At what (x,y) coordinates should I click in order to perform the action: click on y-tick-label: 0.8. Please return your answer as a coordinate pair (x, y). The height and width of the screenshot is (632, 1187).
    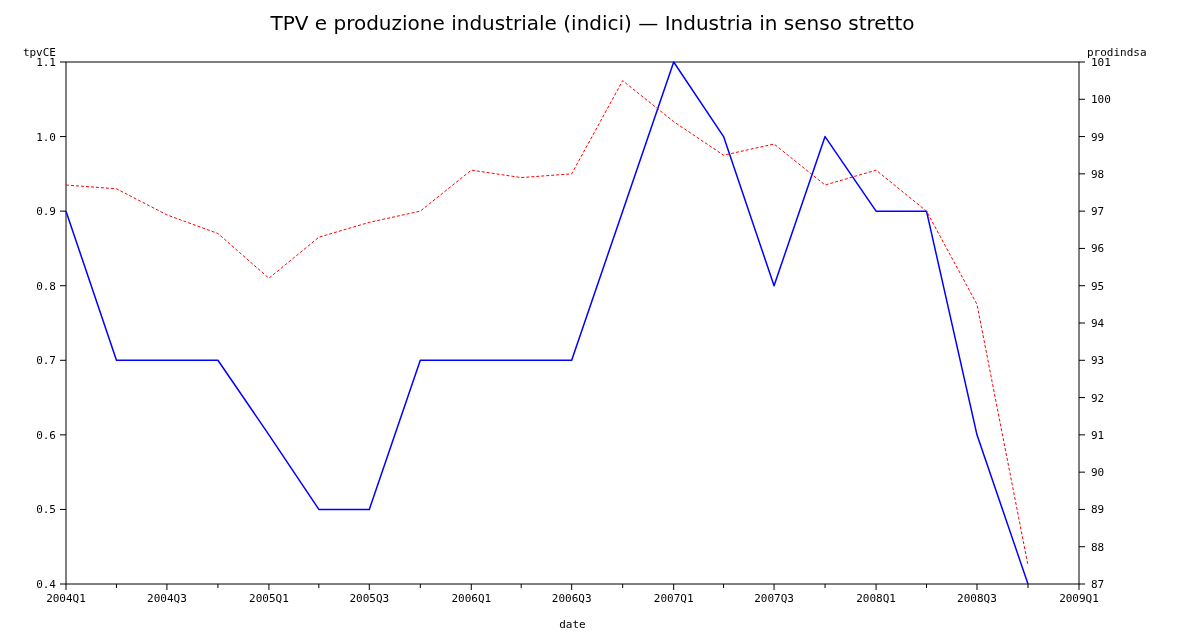
    Looking at the image, I should click on (46, 286).